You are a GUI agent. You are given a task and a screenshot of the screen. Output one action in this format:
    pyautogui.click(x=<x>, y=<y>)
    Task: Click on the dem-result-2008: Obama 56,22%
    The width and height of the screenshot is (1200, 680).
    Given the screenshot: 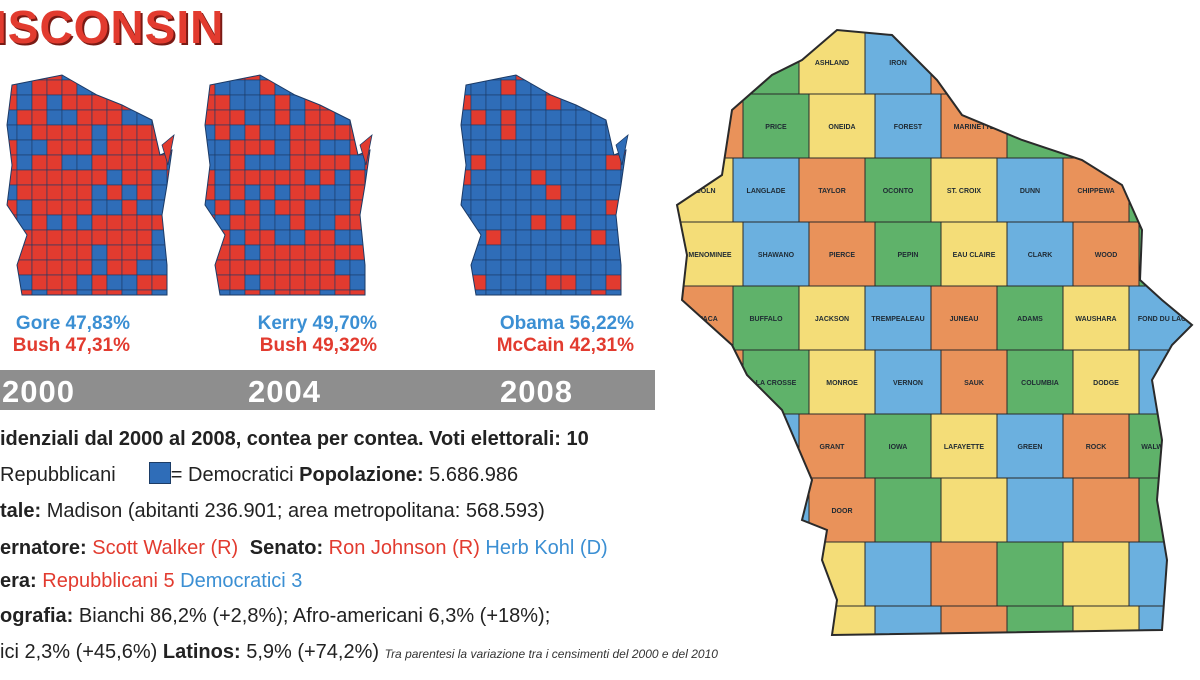 What is the action you would take?
    pyautogui.click(x=566, y=323)
    